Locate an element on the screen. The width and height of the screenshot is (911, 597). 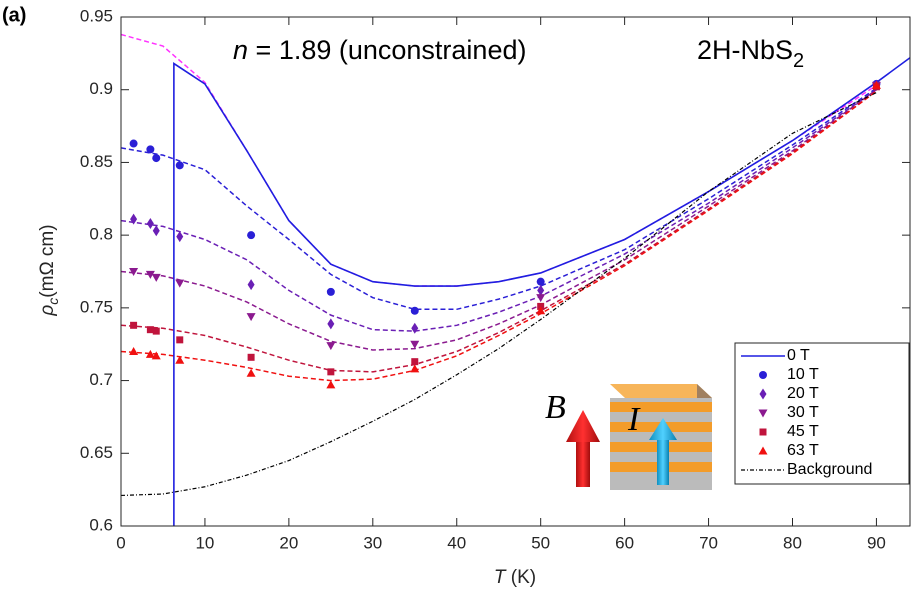
annotation-text: = 1.89 (unconstrained) is located at coordinates (391, 50).